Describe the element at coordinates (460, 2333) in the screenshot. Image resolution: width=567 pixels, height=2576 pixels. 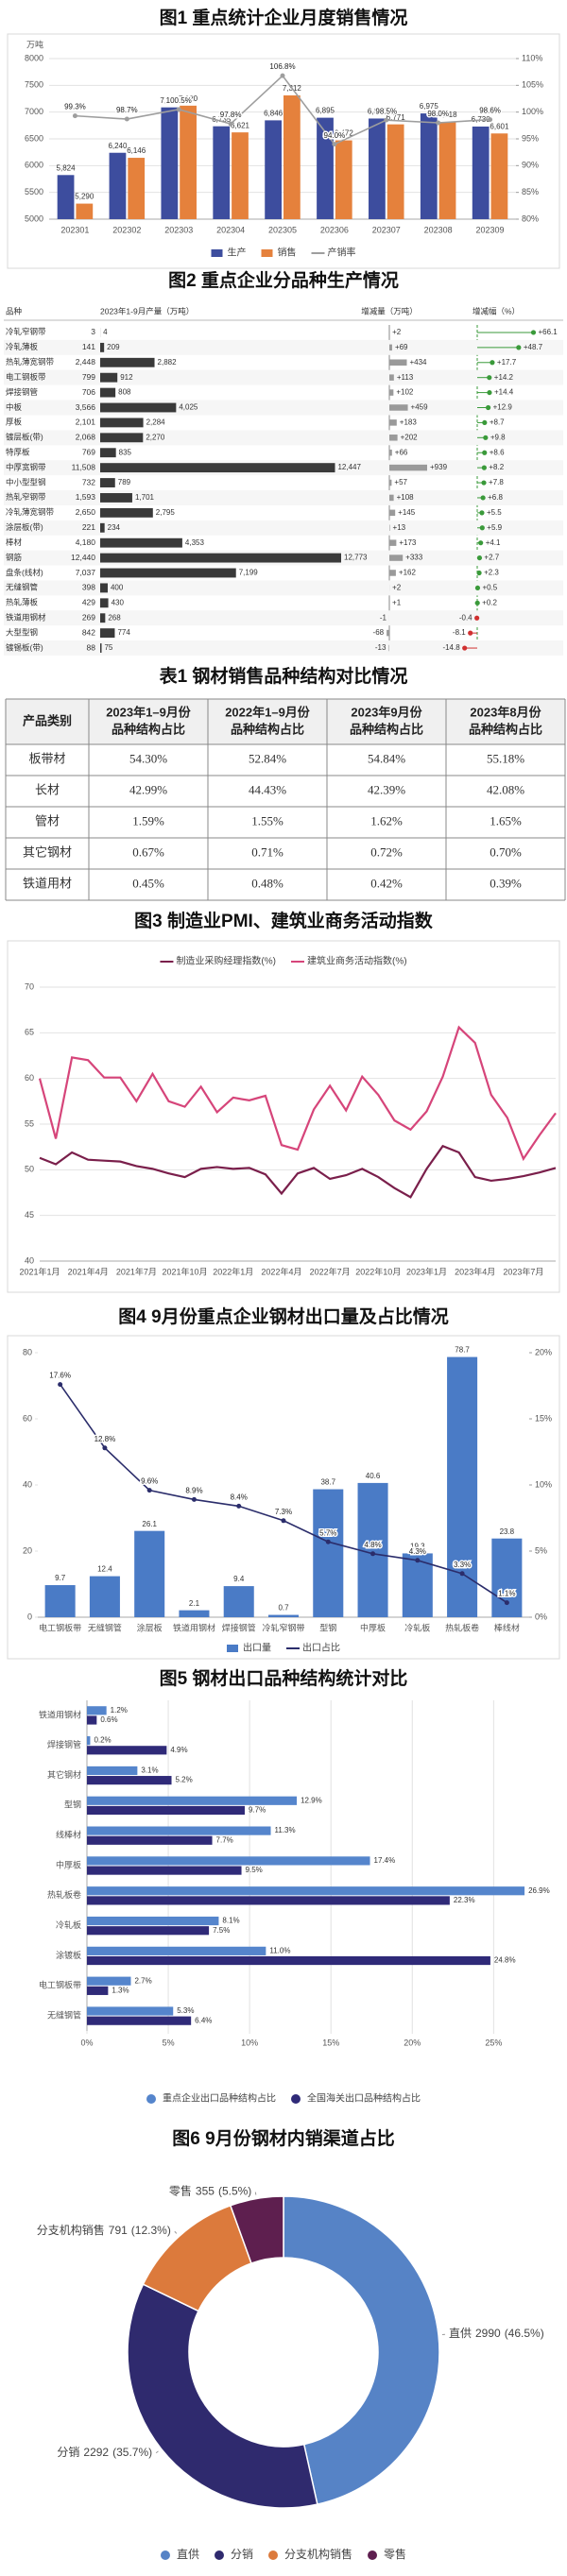
I see `category-name: 直供` at that location.